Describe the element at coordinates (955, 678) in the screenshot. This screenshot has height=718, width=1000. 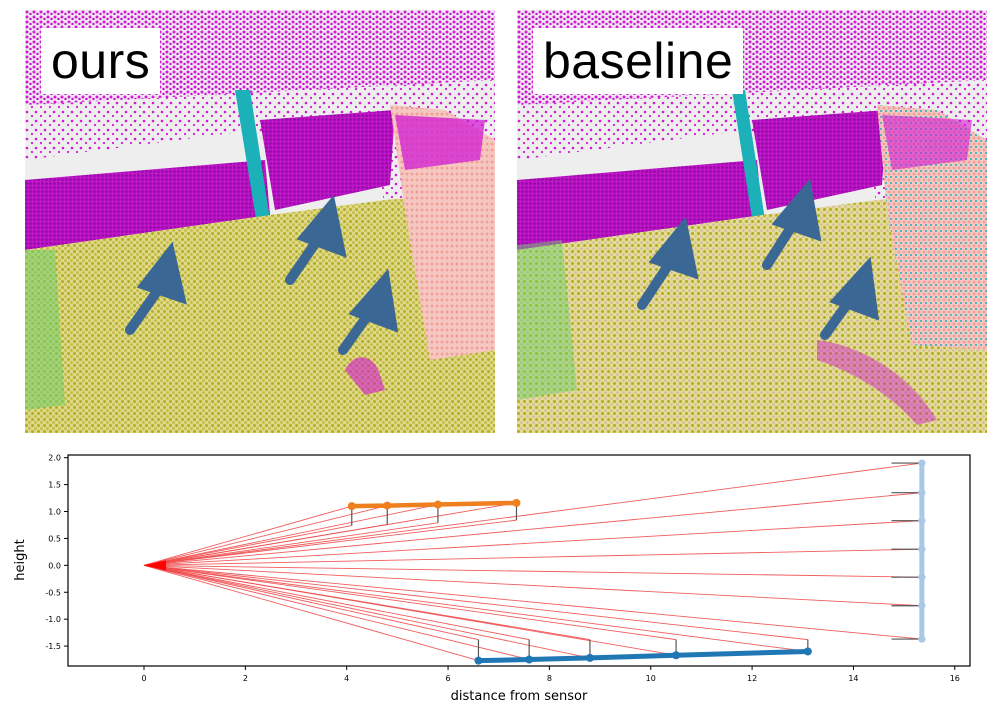
I see `x-tick-label: 16` at that location.